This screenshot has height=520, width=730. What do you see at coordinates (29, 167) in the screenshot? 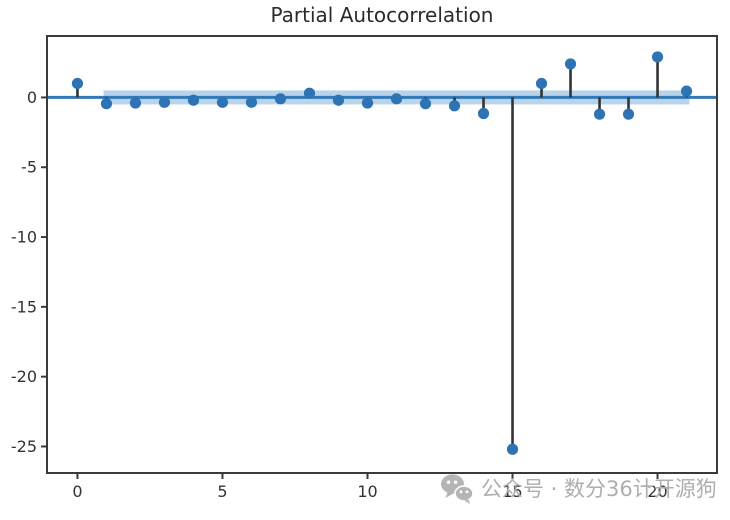
I see `y-tick-label--5: -5` at bounding box center [29, 167].